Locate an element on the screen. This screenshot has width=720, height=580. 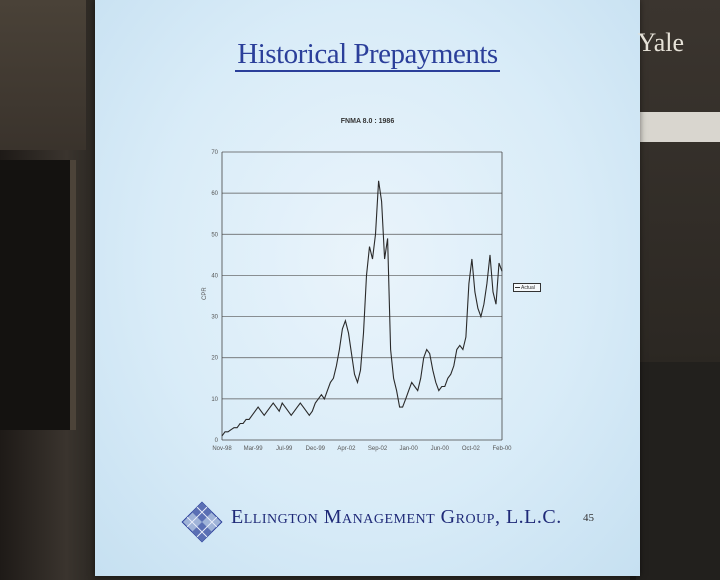
x-tick-label: Apr-02 is located at coordinates (346, 449).